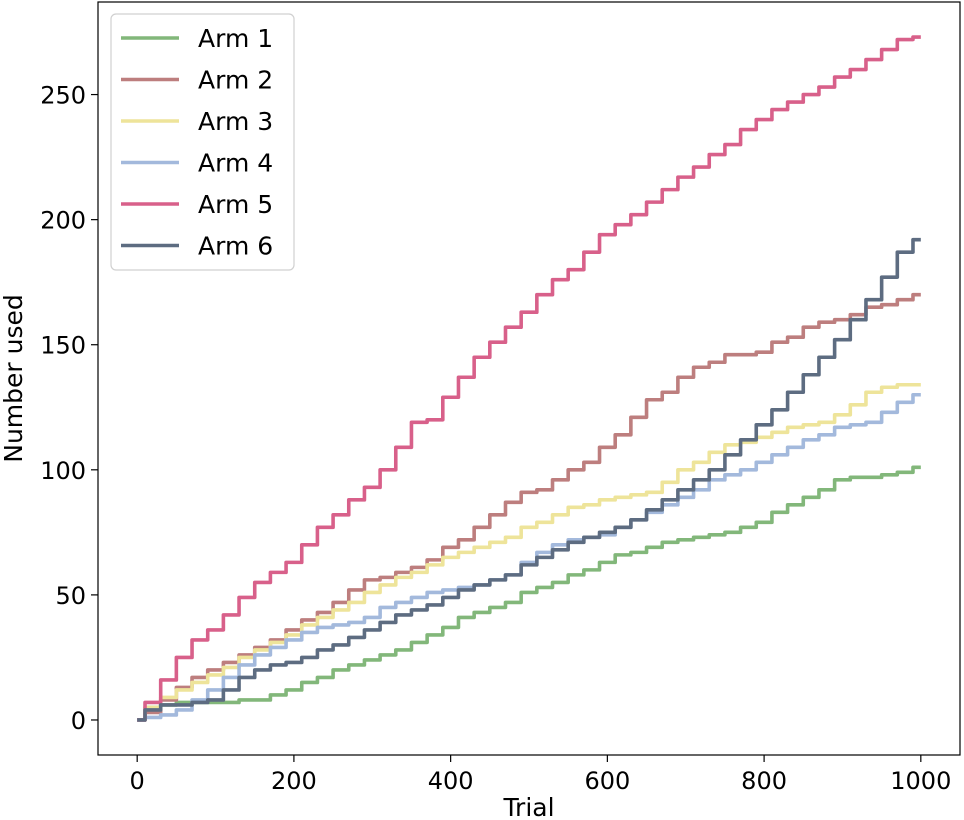 The height and width of the screenshot is (820, 964). What do you see at coordinates (14, 378) in the screenshot?
I see `y-axis-title: Number used` at bounding box center [14, 378].